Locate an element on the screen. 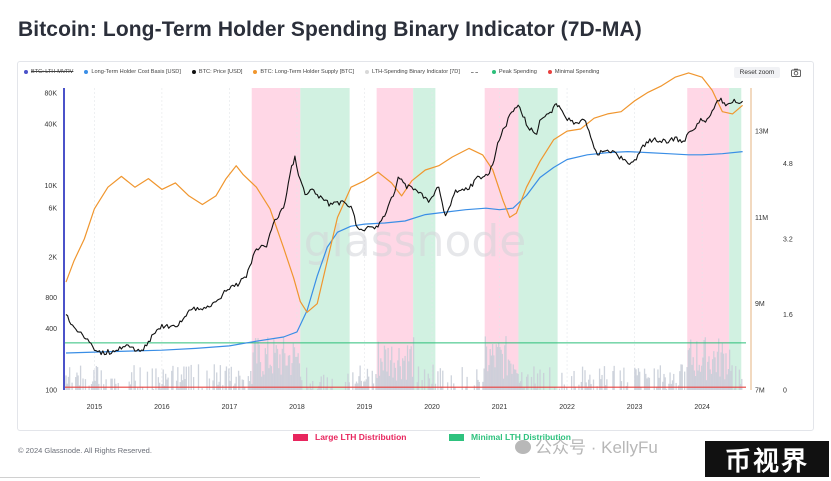 The width and height of the screenshot is (831, 481). x-tick-label: 2015 is located at coordinates (95, 407).